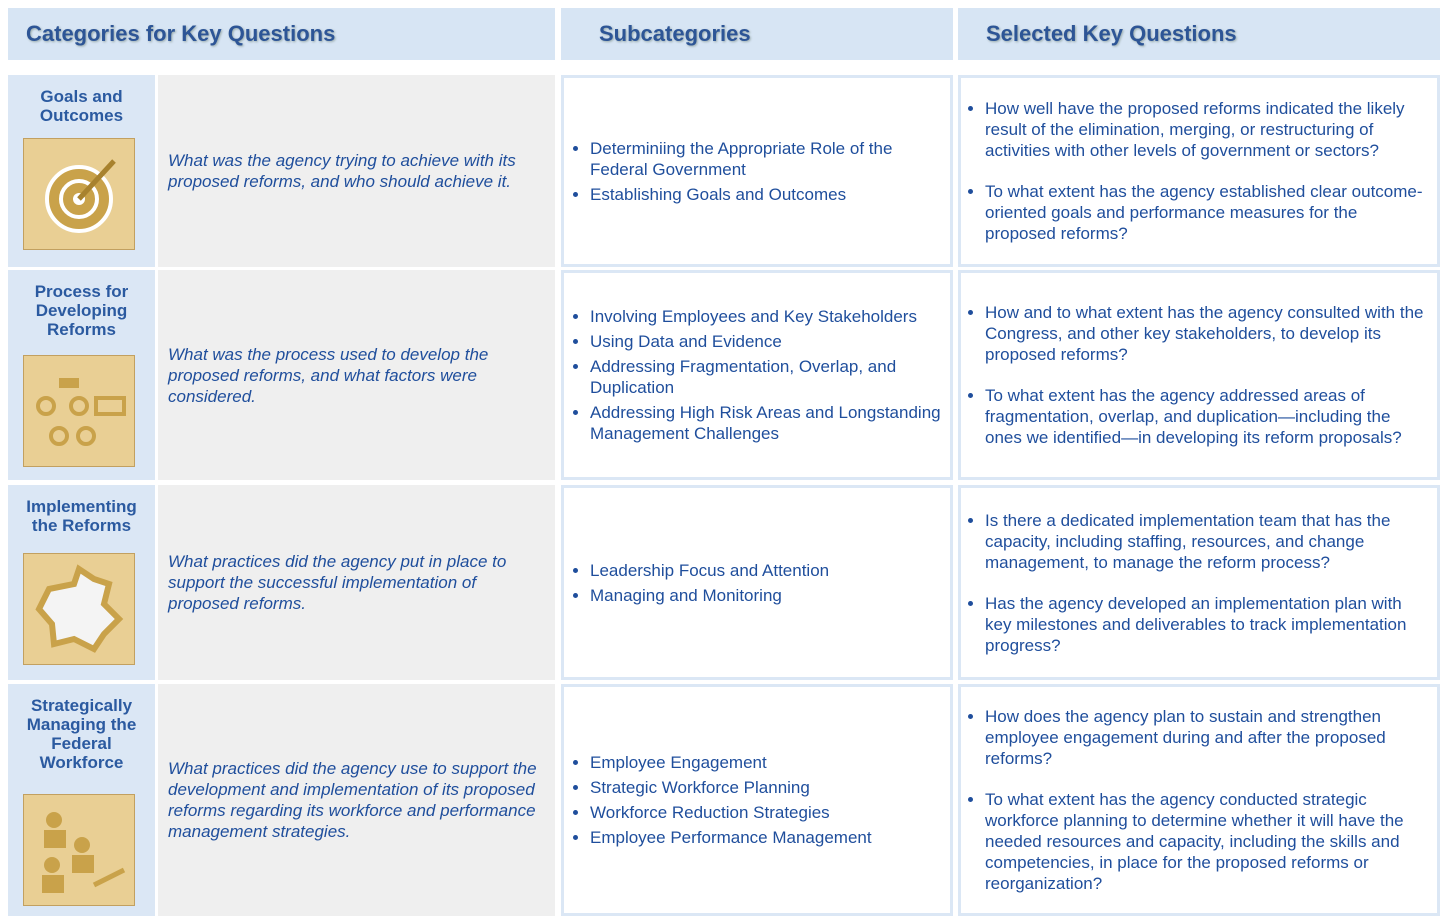 This screenshot has width=1445, height=916. Describe the element at coordinates (731, 787) in the screenshot. I see `subcategory-item: Strategic Workforce Planning` at that location.